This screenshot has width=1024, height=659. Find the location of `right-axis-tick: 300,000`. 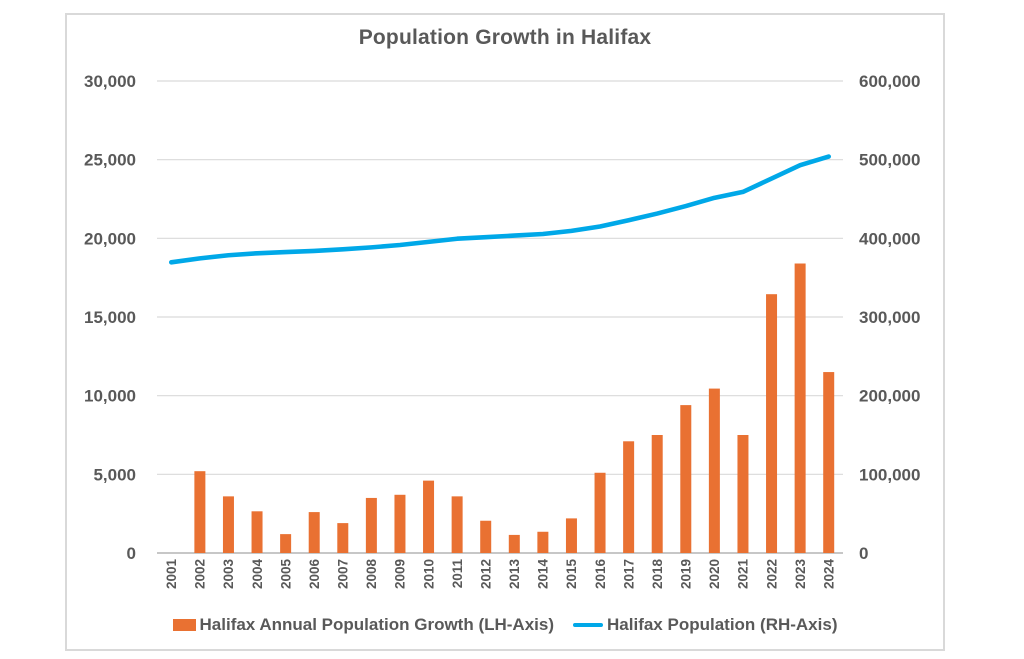

right-axis-tick: 300,000 is located at coordinates (889, 317).